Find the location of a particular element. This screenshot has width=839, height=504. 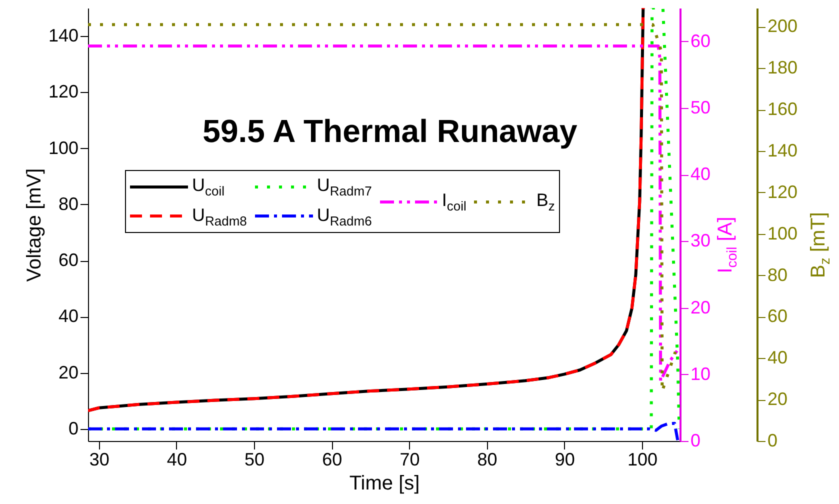

legend-label: U$_{coil}$ is located at coordinates (208, 187).